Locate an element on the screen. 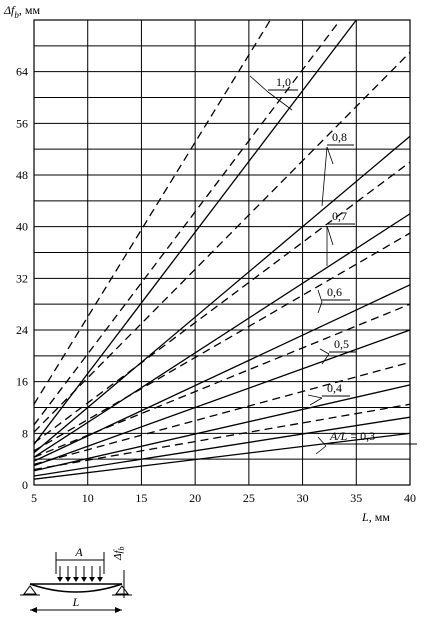 Image resolution: width=430 pixels, height=625 pixels. series-label: 0,8 is located at coordinates (339, 137).